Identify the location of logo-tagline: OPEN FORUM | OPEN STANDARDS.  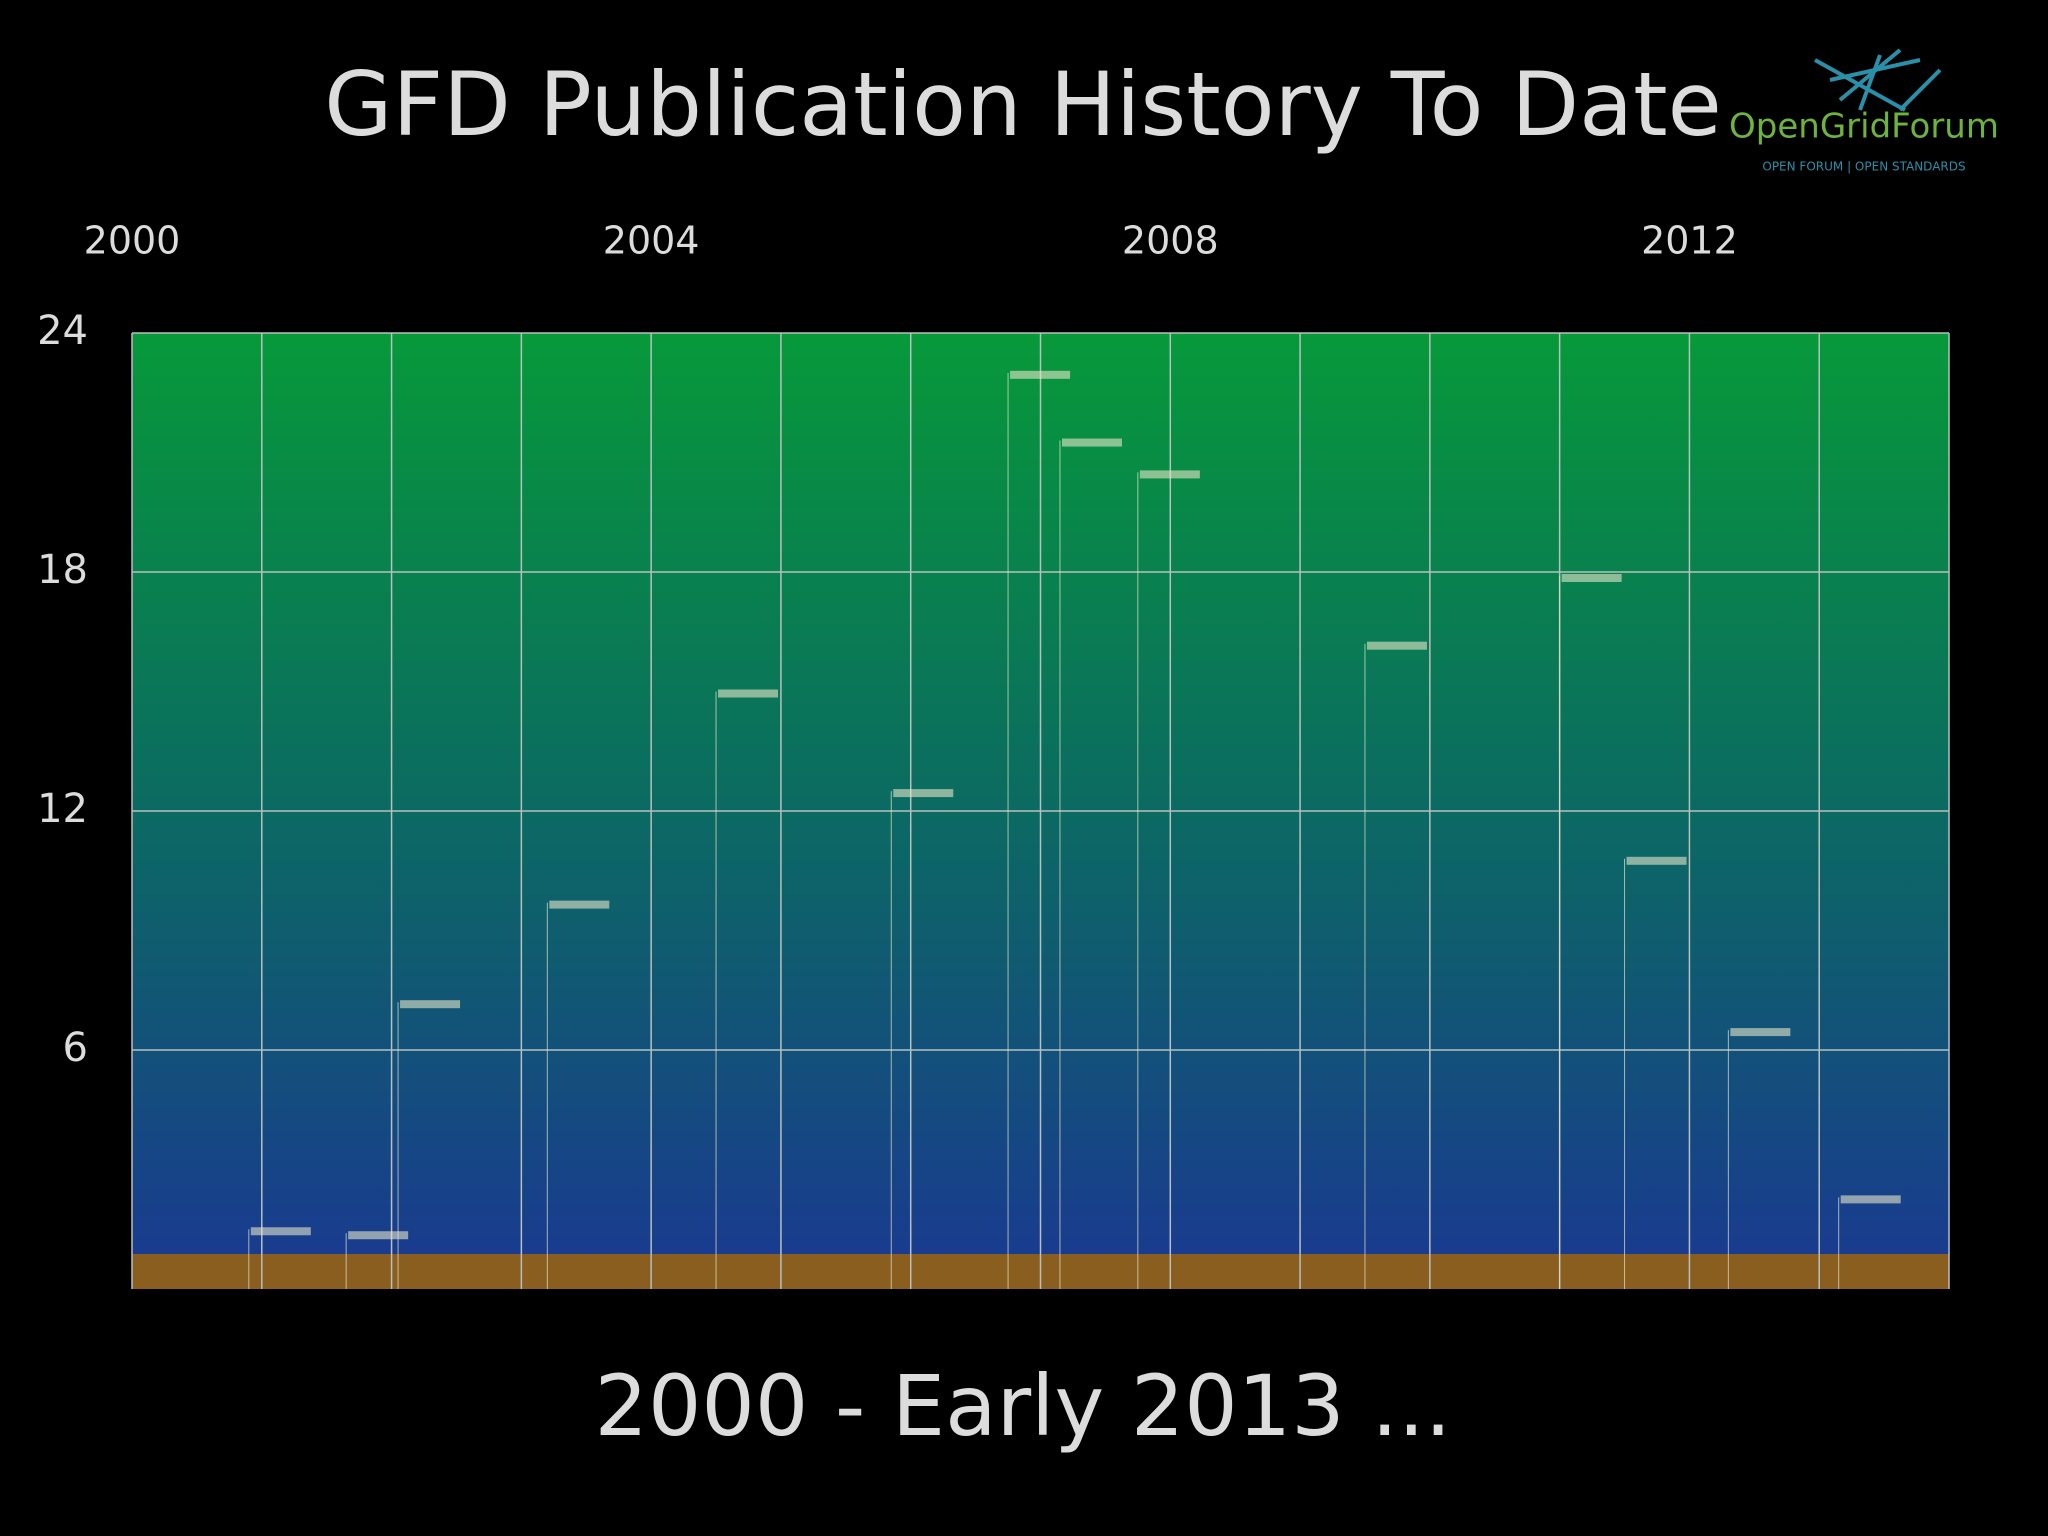
(1863, 167).